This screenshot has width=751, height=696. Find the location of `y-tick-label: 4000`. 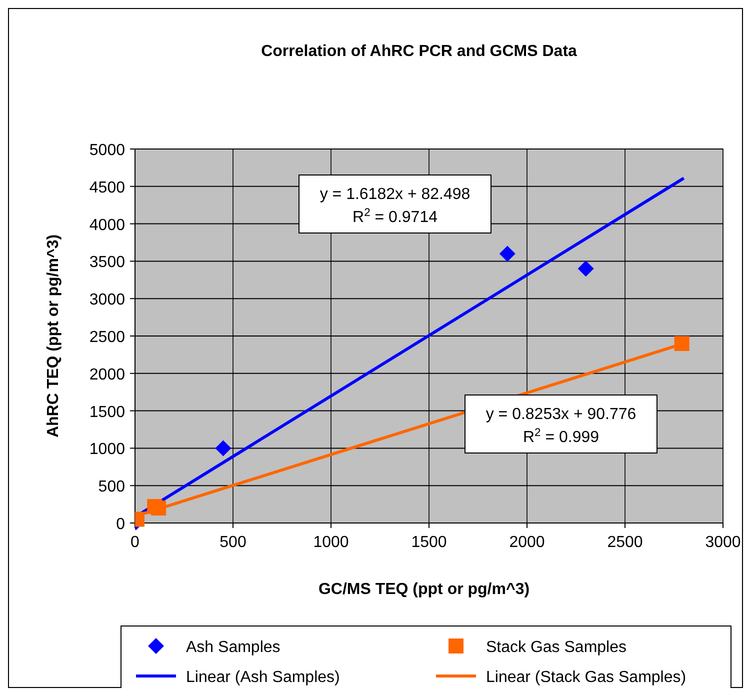

y-tick-label: 4000 is located at coordinates (107, 225).